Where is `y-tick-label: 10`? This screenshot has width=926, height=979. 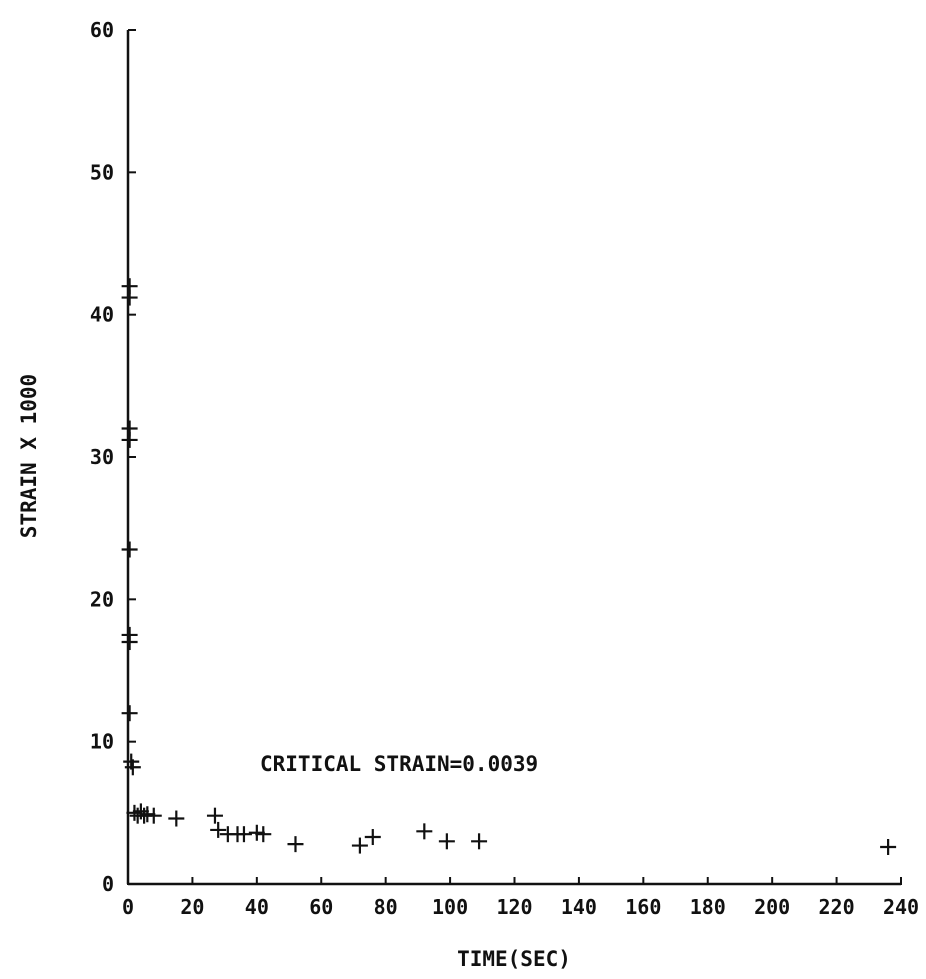
y-tick-label: 10 is located at coordinates (102, 742).